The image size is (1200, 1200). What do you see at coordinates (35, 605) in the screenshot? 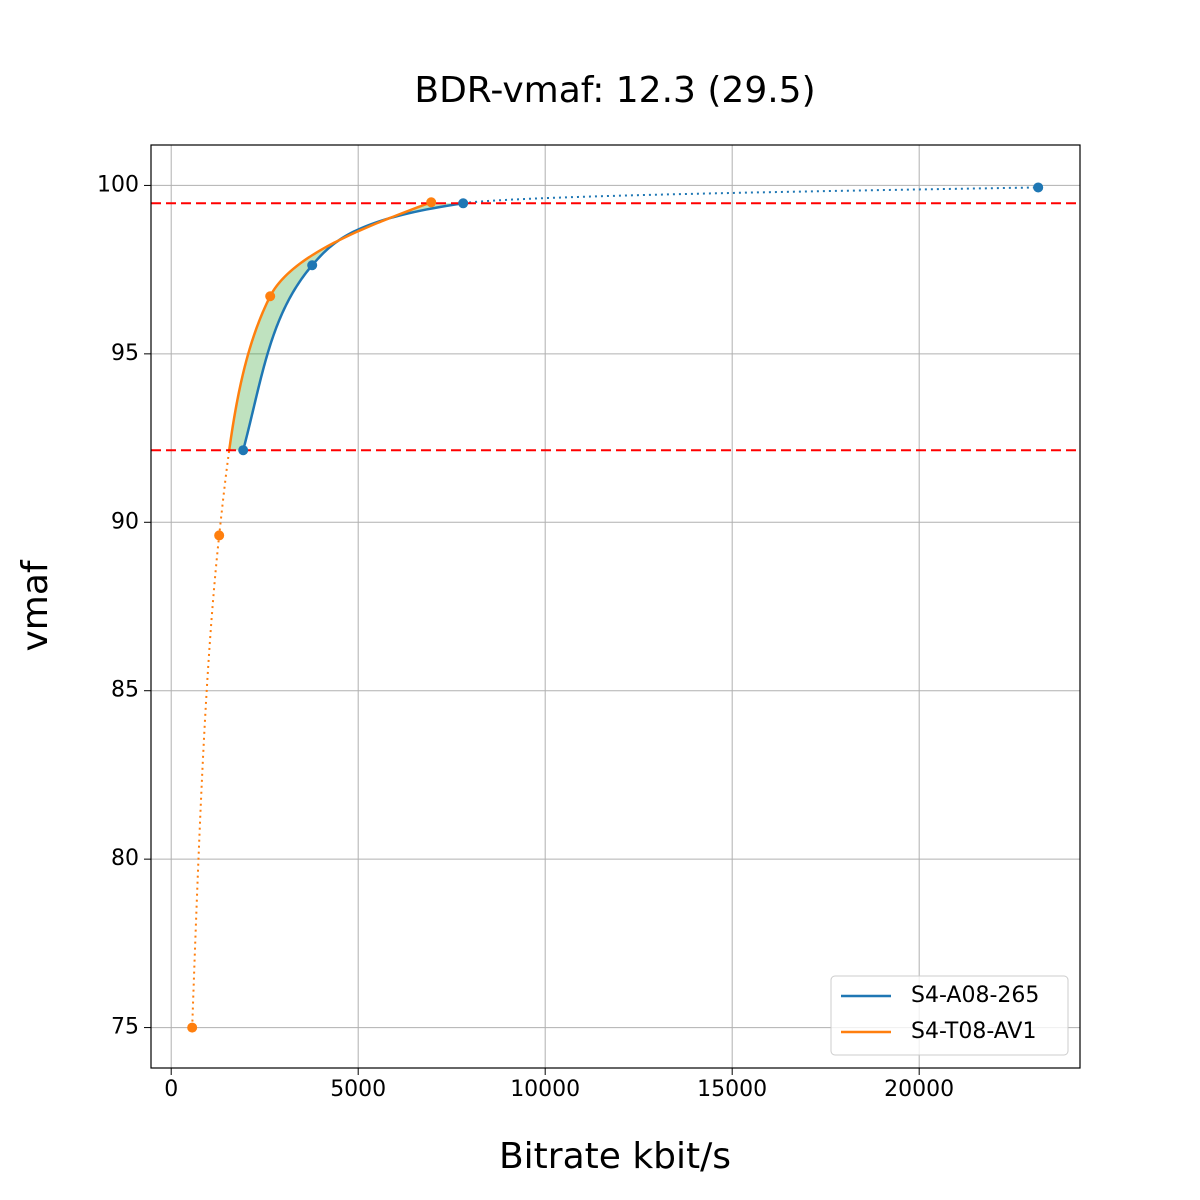
I see `y-axis-label: vmaf` at bounding box center [35, 605].